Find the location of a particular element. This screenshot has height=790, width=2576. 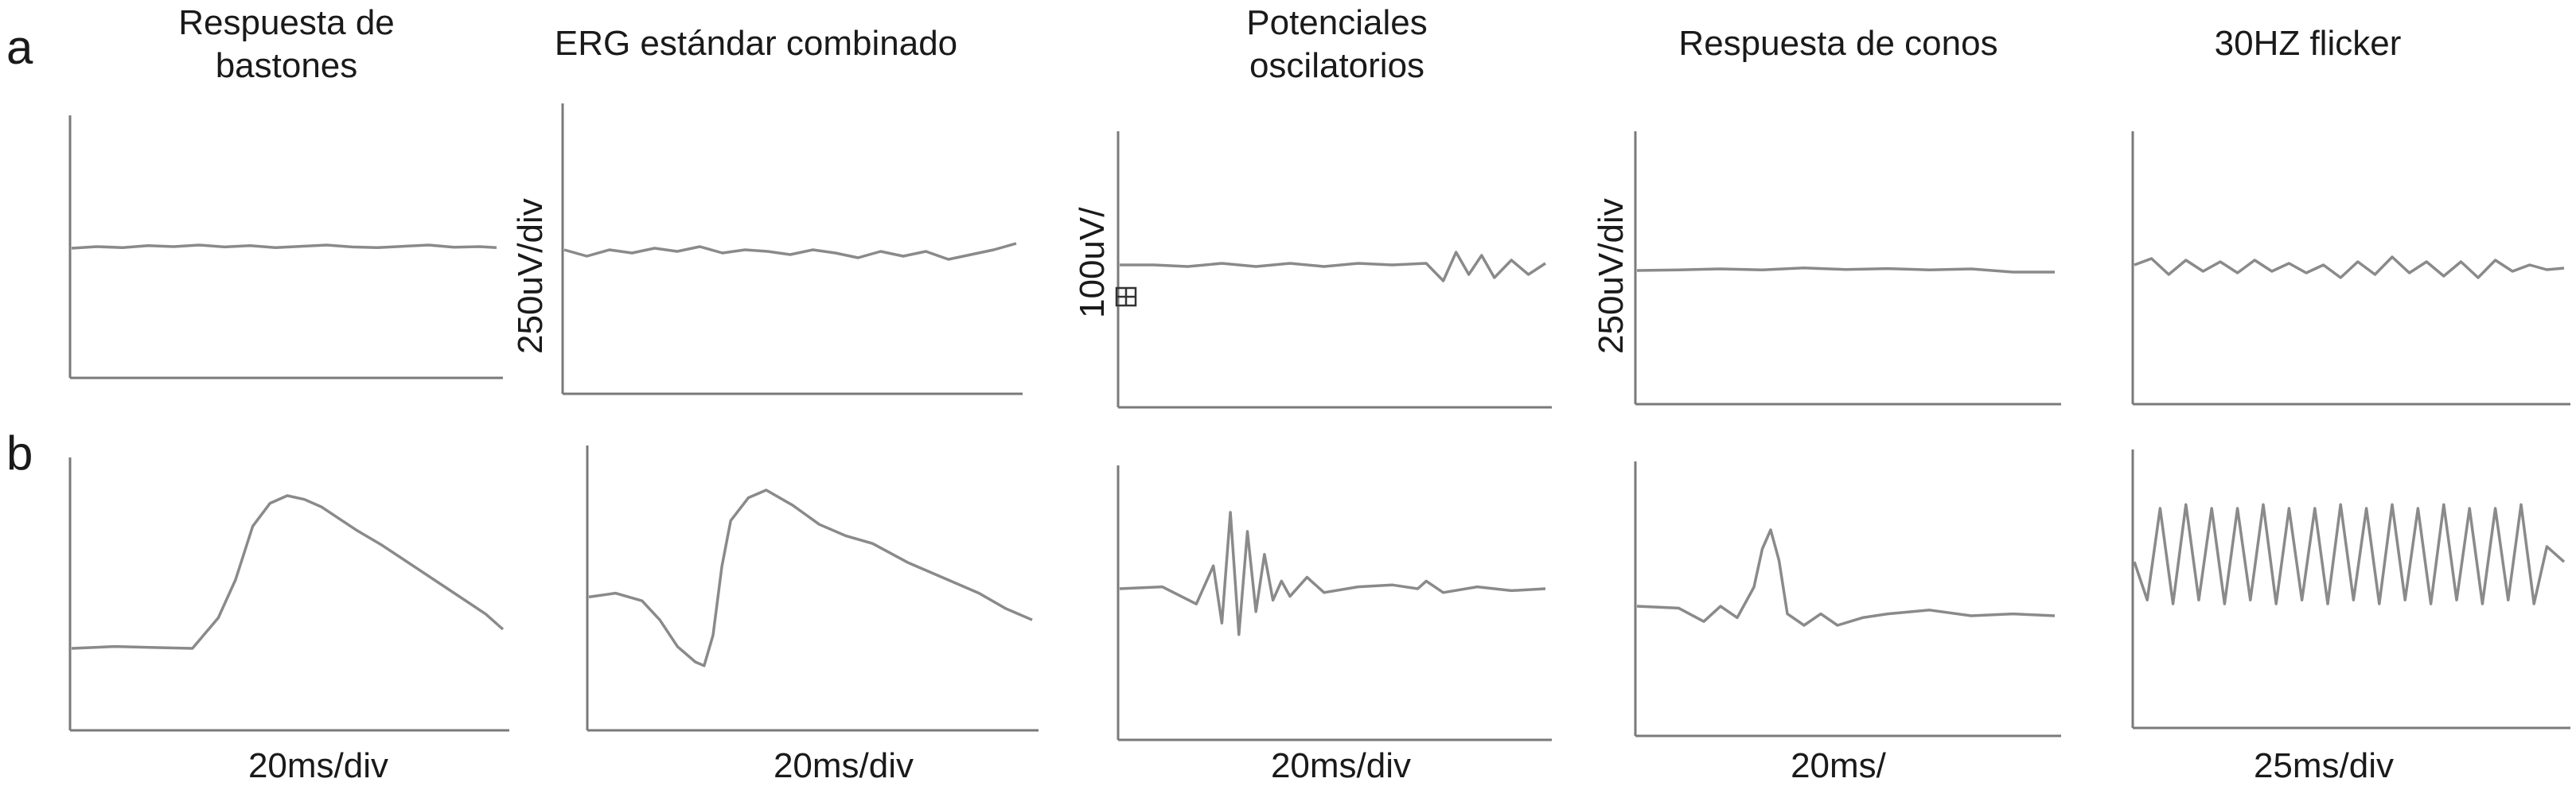

xlabel-cones: 20ms/ is located at coordinates (1838, 765).